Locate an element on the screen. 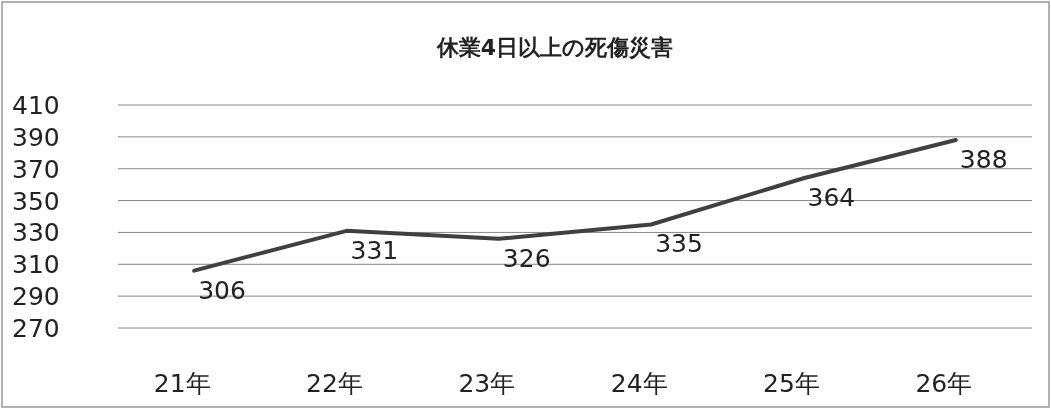 The image size is (1051, 409). ytick: 330 is located at coordinates (36, 233).